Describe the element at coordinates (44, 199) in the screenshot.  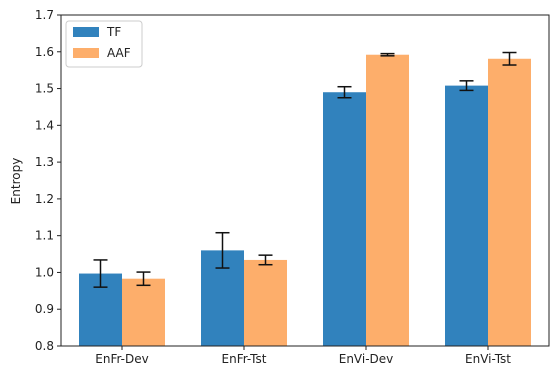
I see `y-tick-label: 1.2` at that location.